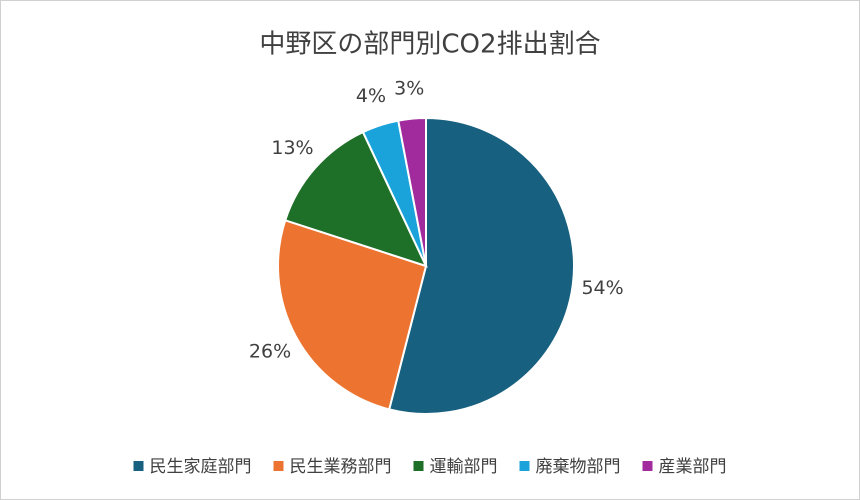 This screenshot has width=860, height=500. What do you see at coordinates (578, 467) in the screenshot?
I see `legend-label: 廃棄物部門` at bounding box center [578, 467].